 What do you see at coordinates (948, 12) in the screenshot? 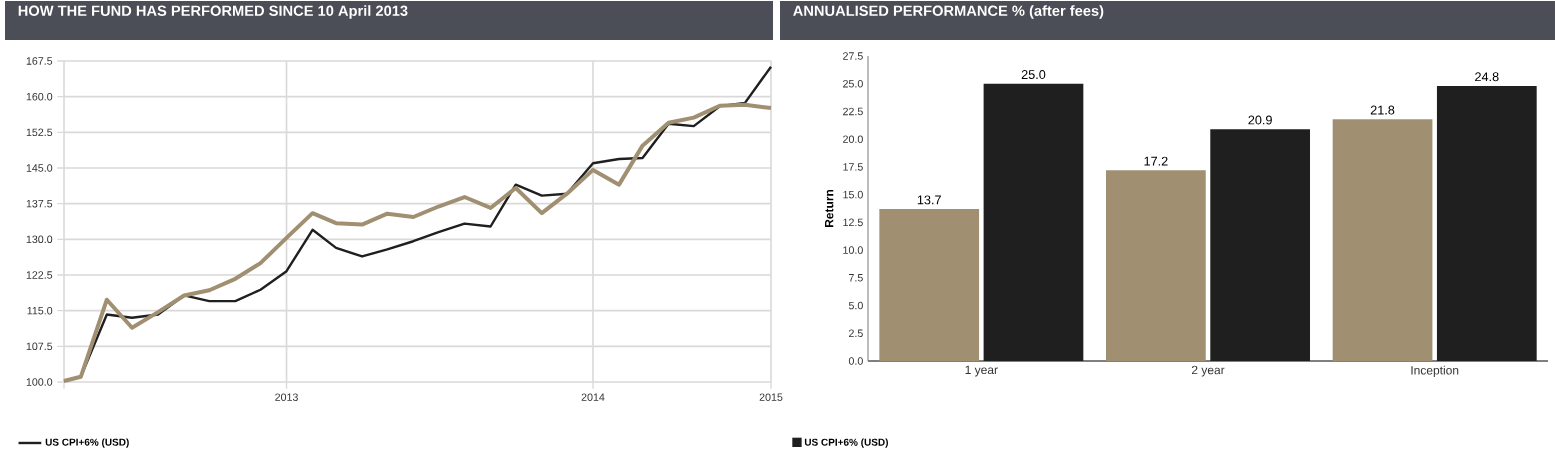
I see `chart-title: ANNUALISED PERFORMANCE % (after fees)` at bounding box center [948, 12].